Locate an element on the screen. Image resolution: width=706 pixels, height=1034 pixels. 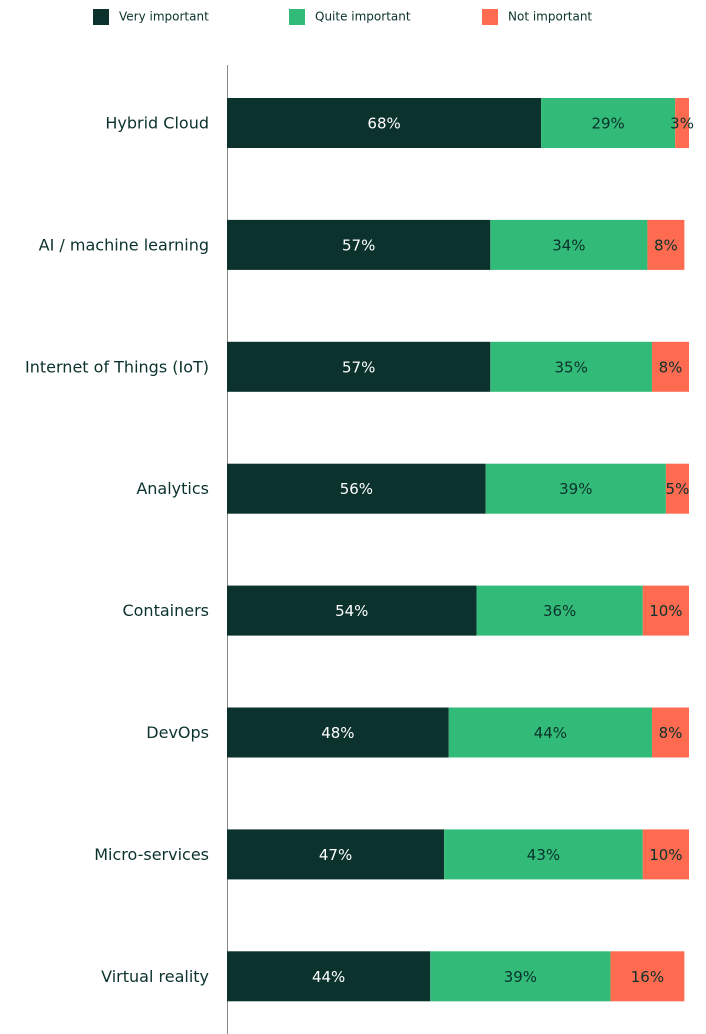
data-label: 43% is located at coordinates (543, 855).